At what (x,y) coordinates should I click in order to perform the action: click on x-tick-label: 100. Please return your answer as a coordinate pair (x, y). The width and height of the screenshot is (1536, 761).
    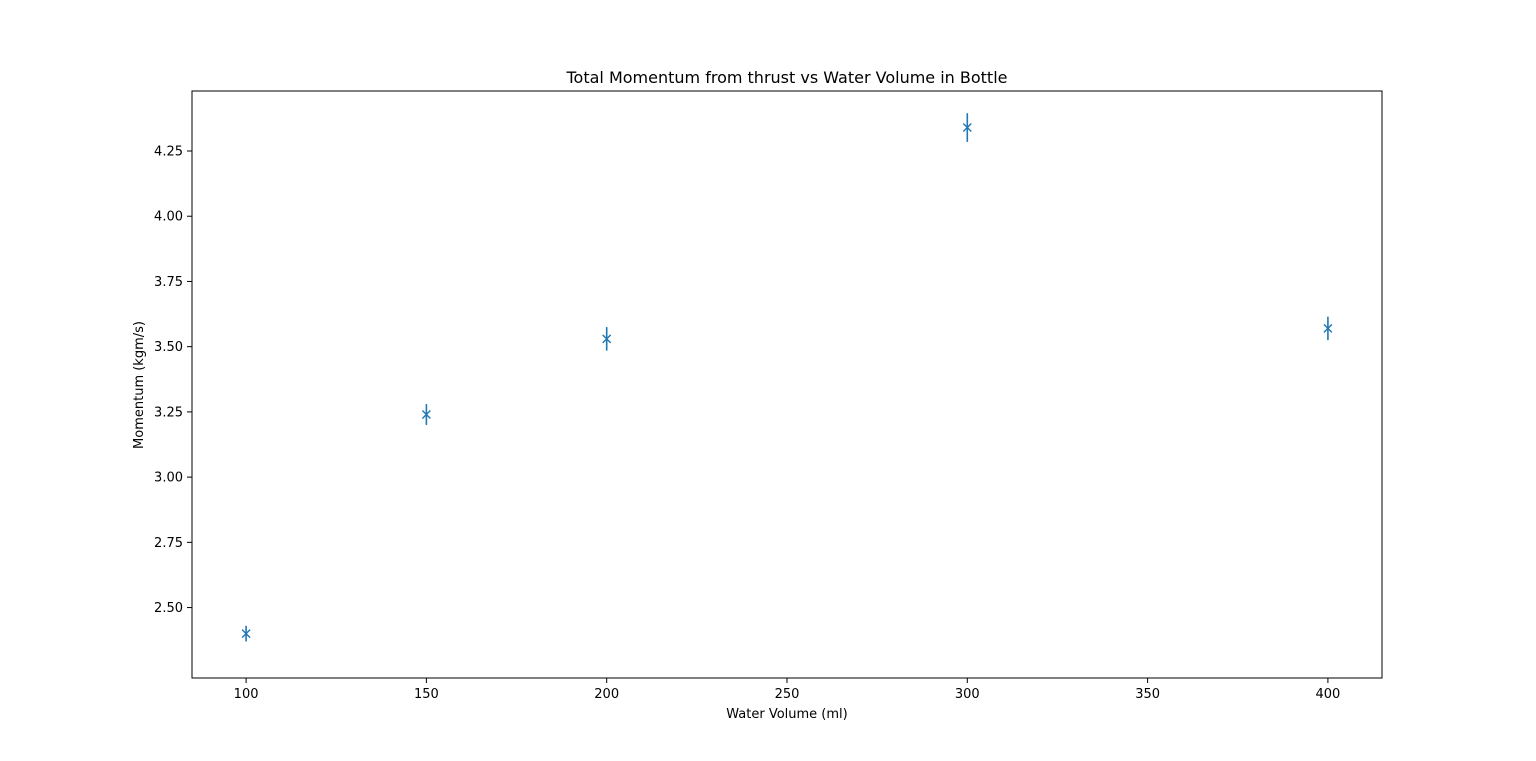
    Looking at the image, I should click on (246, 694).